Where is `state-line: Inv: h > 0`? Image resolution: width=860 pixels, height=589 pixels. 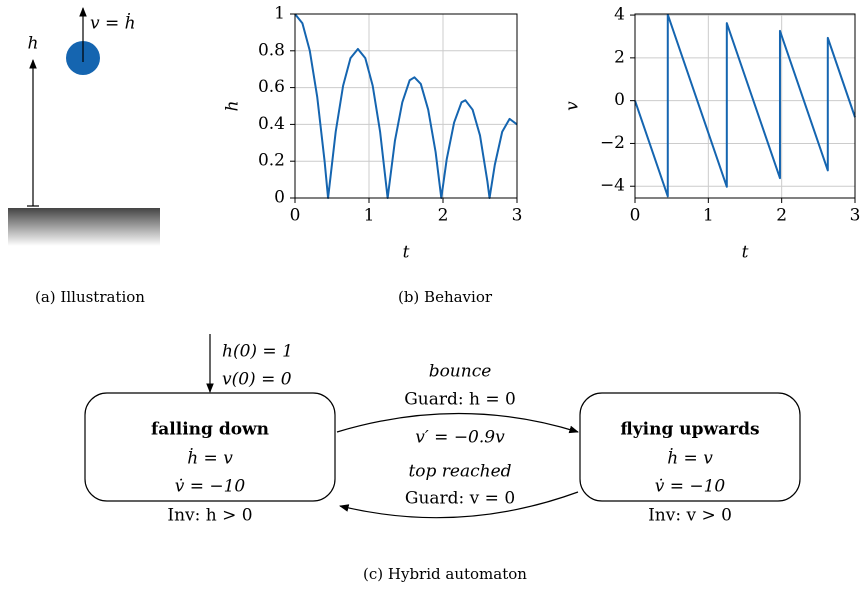
state-line: Inv: h > 0 is located at coordinates (209, 516).